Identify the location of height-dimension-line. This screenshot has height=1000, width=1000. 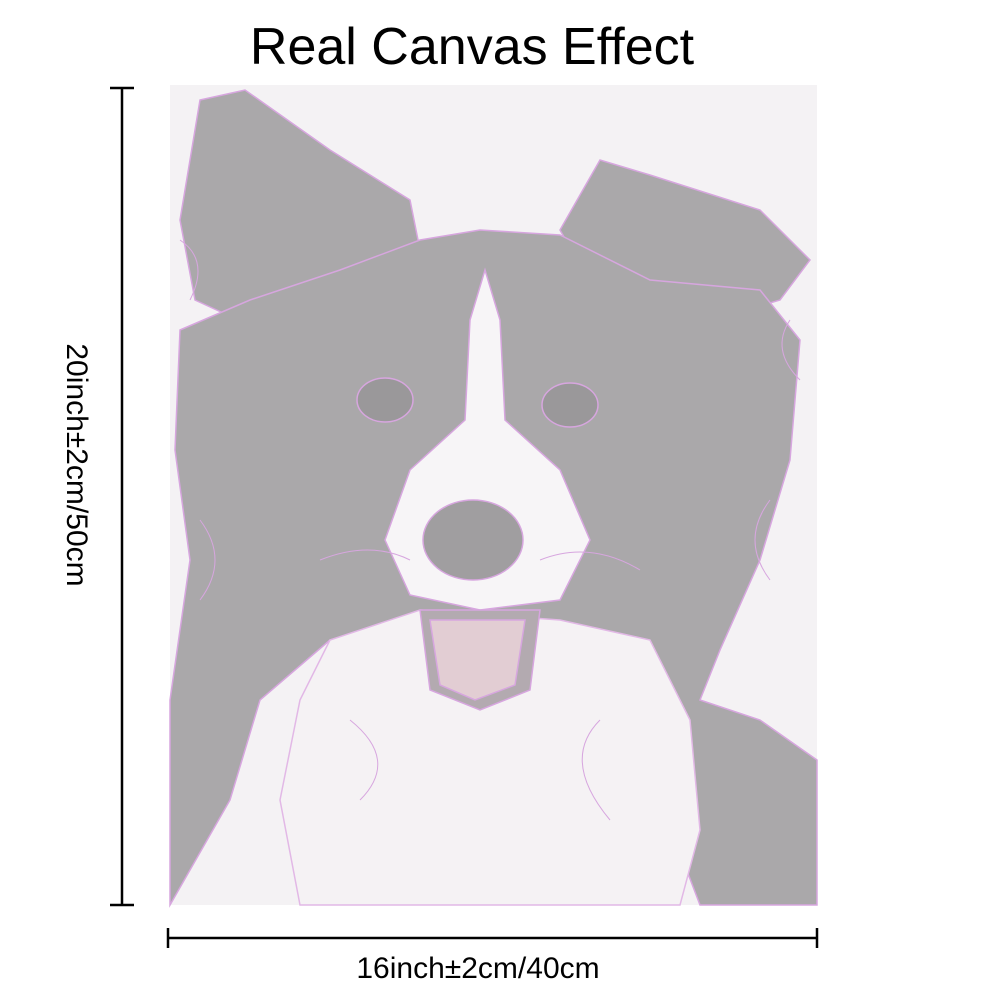
(122, 496).